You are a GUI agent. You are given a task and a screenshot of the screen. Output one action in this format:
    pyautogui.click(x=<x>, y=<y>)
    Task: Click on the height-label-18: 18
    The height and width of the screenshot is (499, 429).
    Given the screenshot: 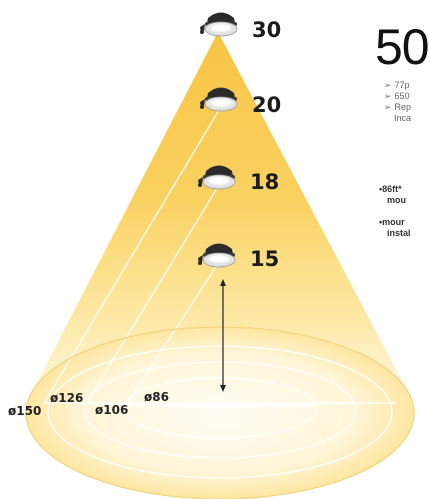 What is the action you would take?
    pyautogui.click(x=265, y=182)
    